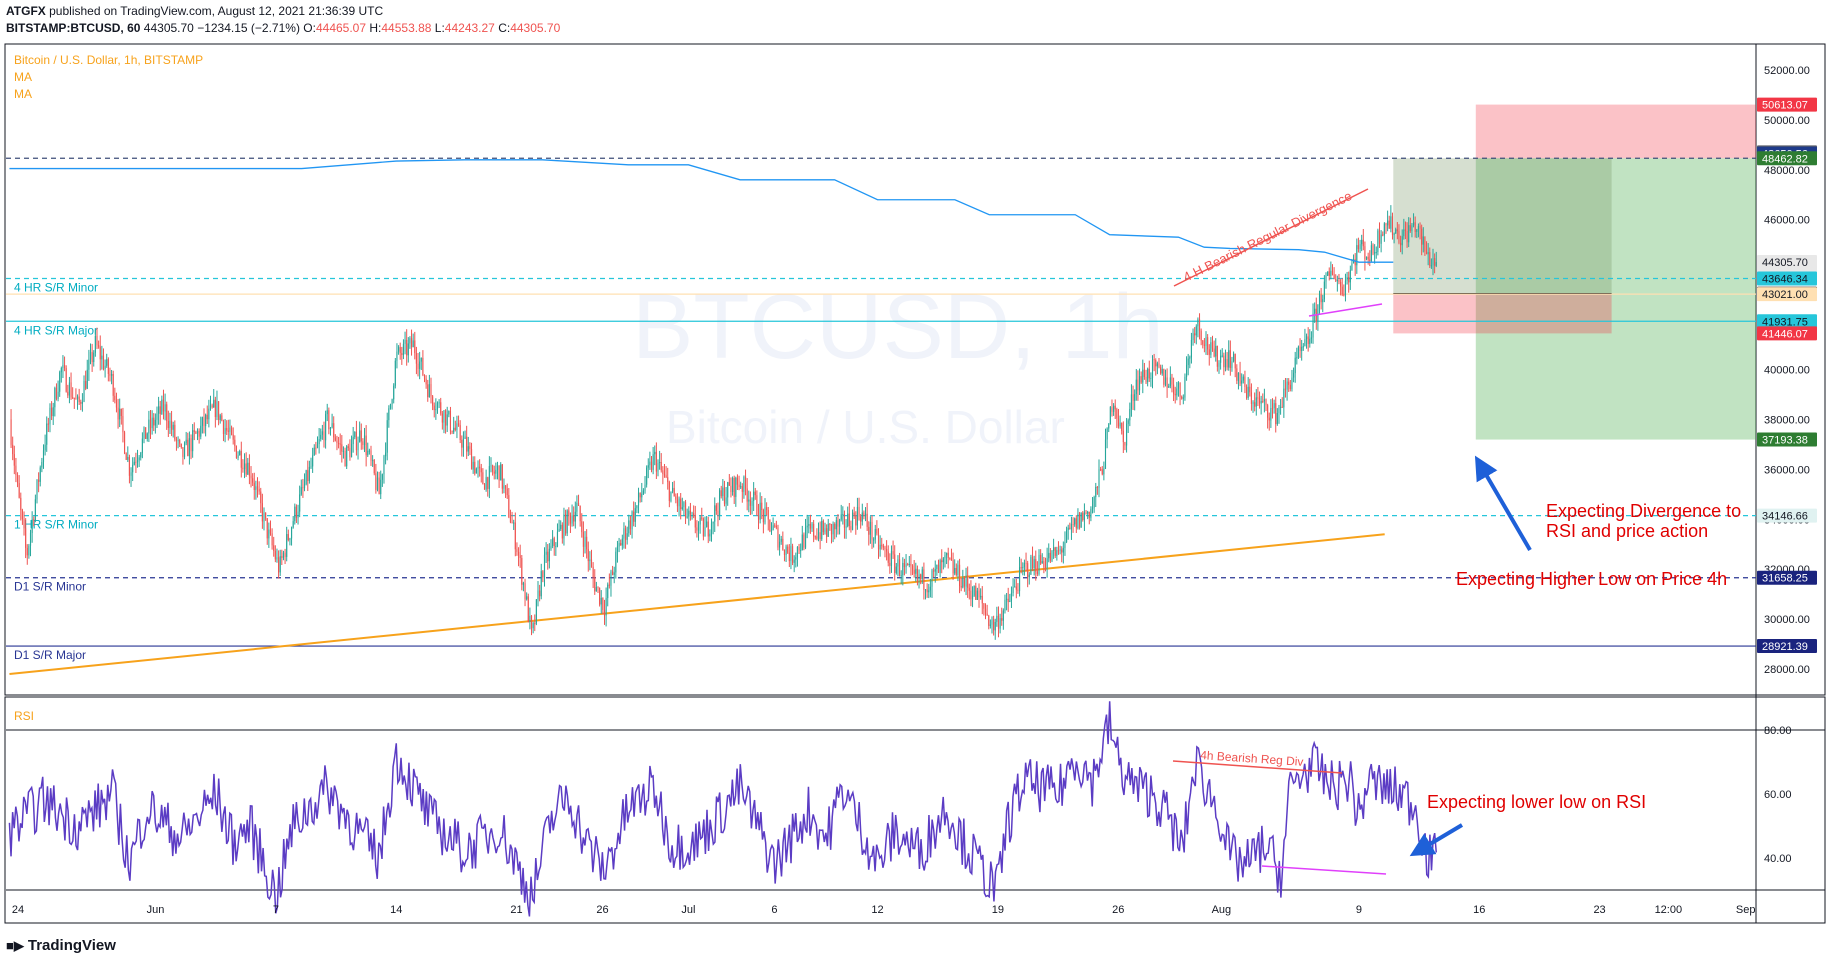 The image size is (1828, 961). I want to click on price-badge-box, so click(1787, 333).